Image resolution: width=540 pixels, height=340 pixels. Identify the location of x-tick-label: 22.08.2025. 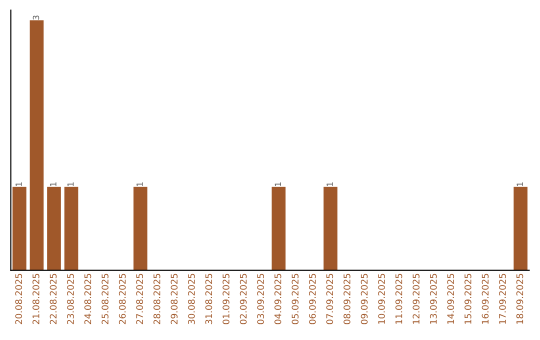
(53, 299).